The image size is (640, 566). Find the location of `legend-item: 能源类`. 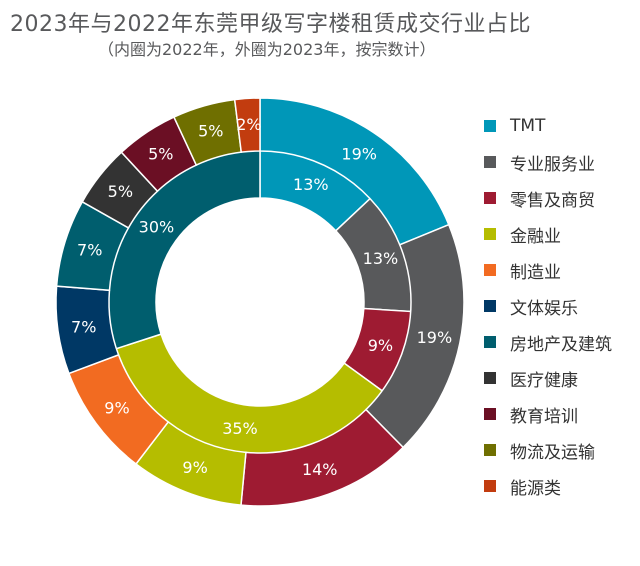

legend-item: 能源类 is located at coordinates (548, 486).